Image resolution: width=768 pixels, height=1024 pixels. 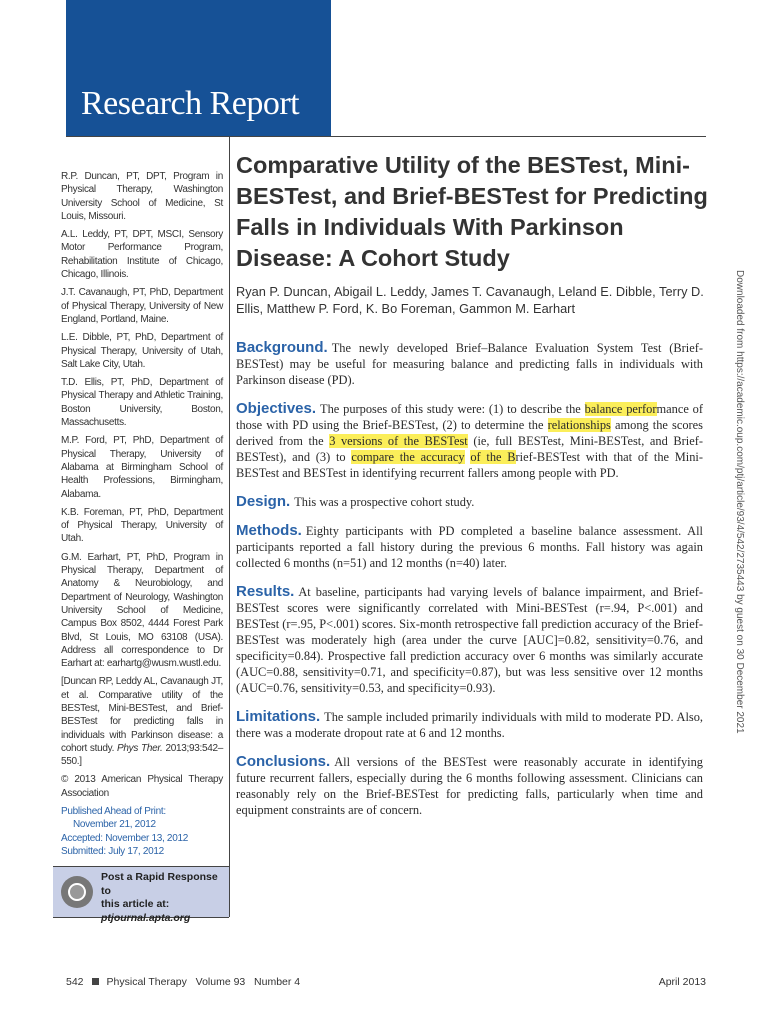 I want to click on highlighted-text: relationships, so click(x=579, y=425).